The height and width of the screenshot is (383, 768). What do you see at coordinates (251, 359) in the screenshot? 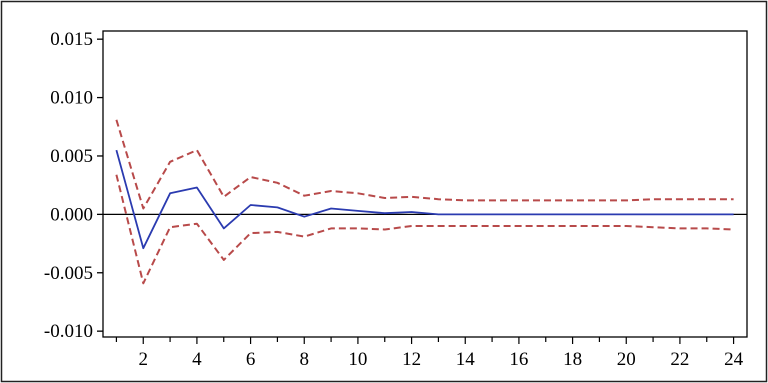
I see `x-tick-label: 6` at bounding box center [251, 359].